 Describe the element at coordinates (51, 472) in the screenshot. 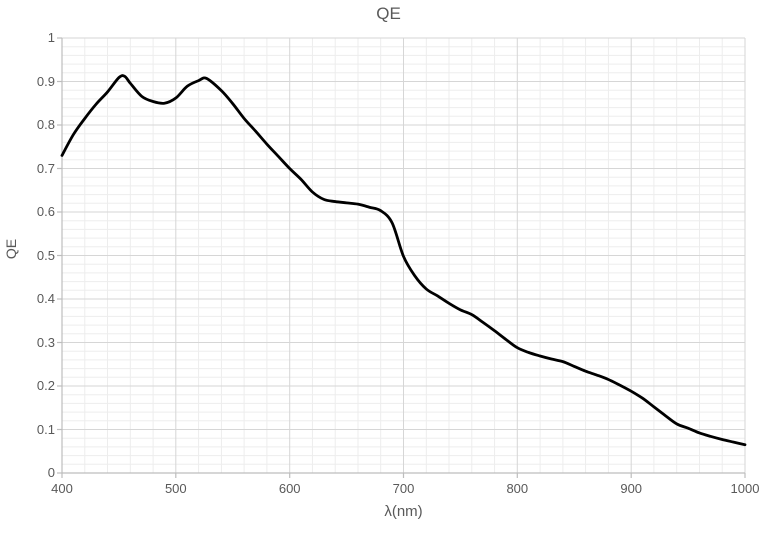

I see `y-tick-label: 0` at that location.